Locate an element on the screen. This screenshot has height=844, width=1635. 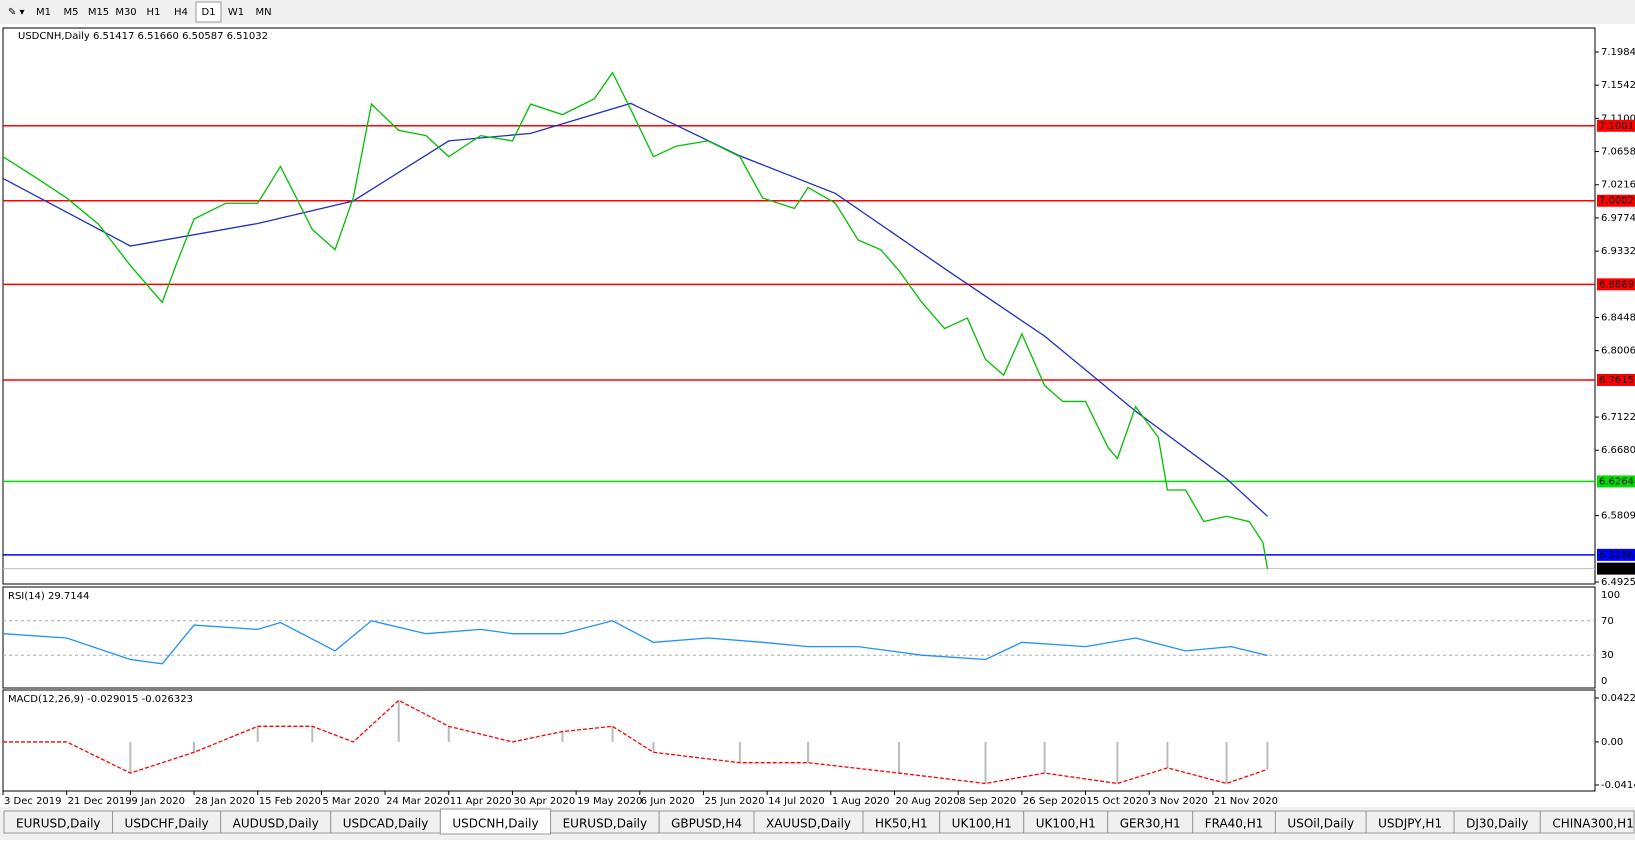
symbol-tab-label: USOil,Daily is located at coordinates (1320, 824).